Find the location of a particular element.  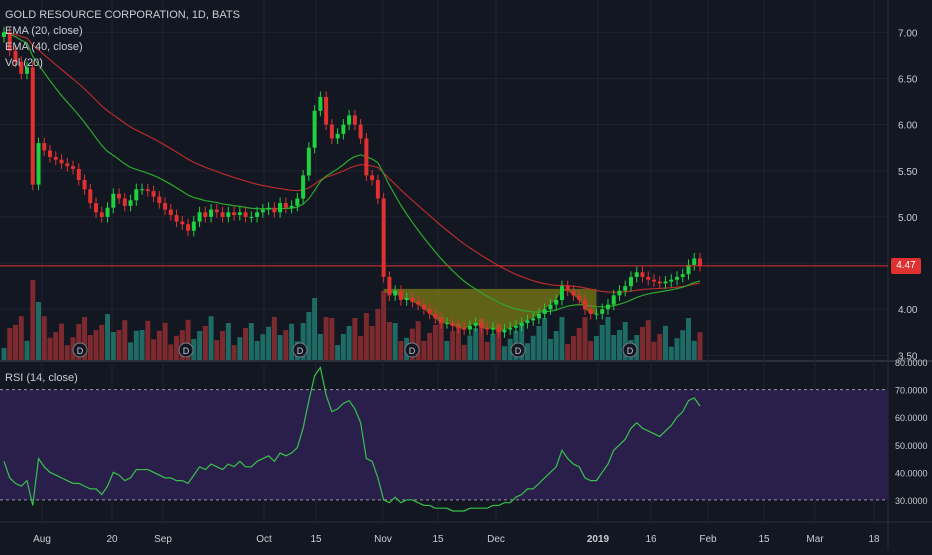

time-tick-label: Nov is located at coordinates (383, 539).